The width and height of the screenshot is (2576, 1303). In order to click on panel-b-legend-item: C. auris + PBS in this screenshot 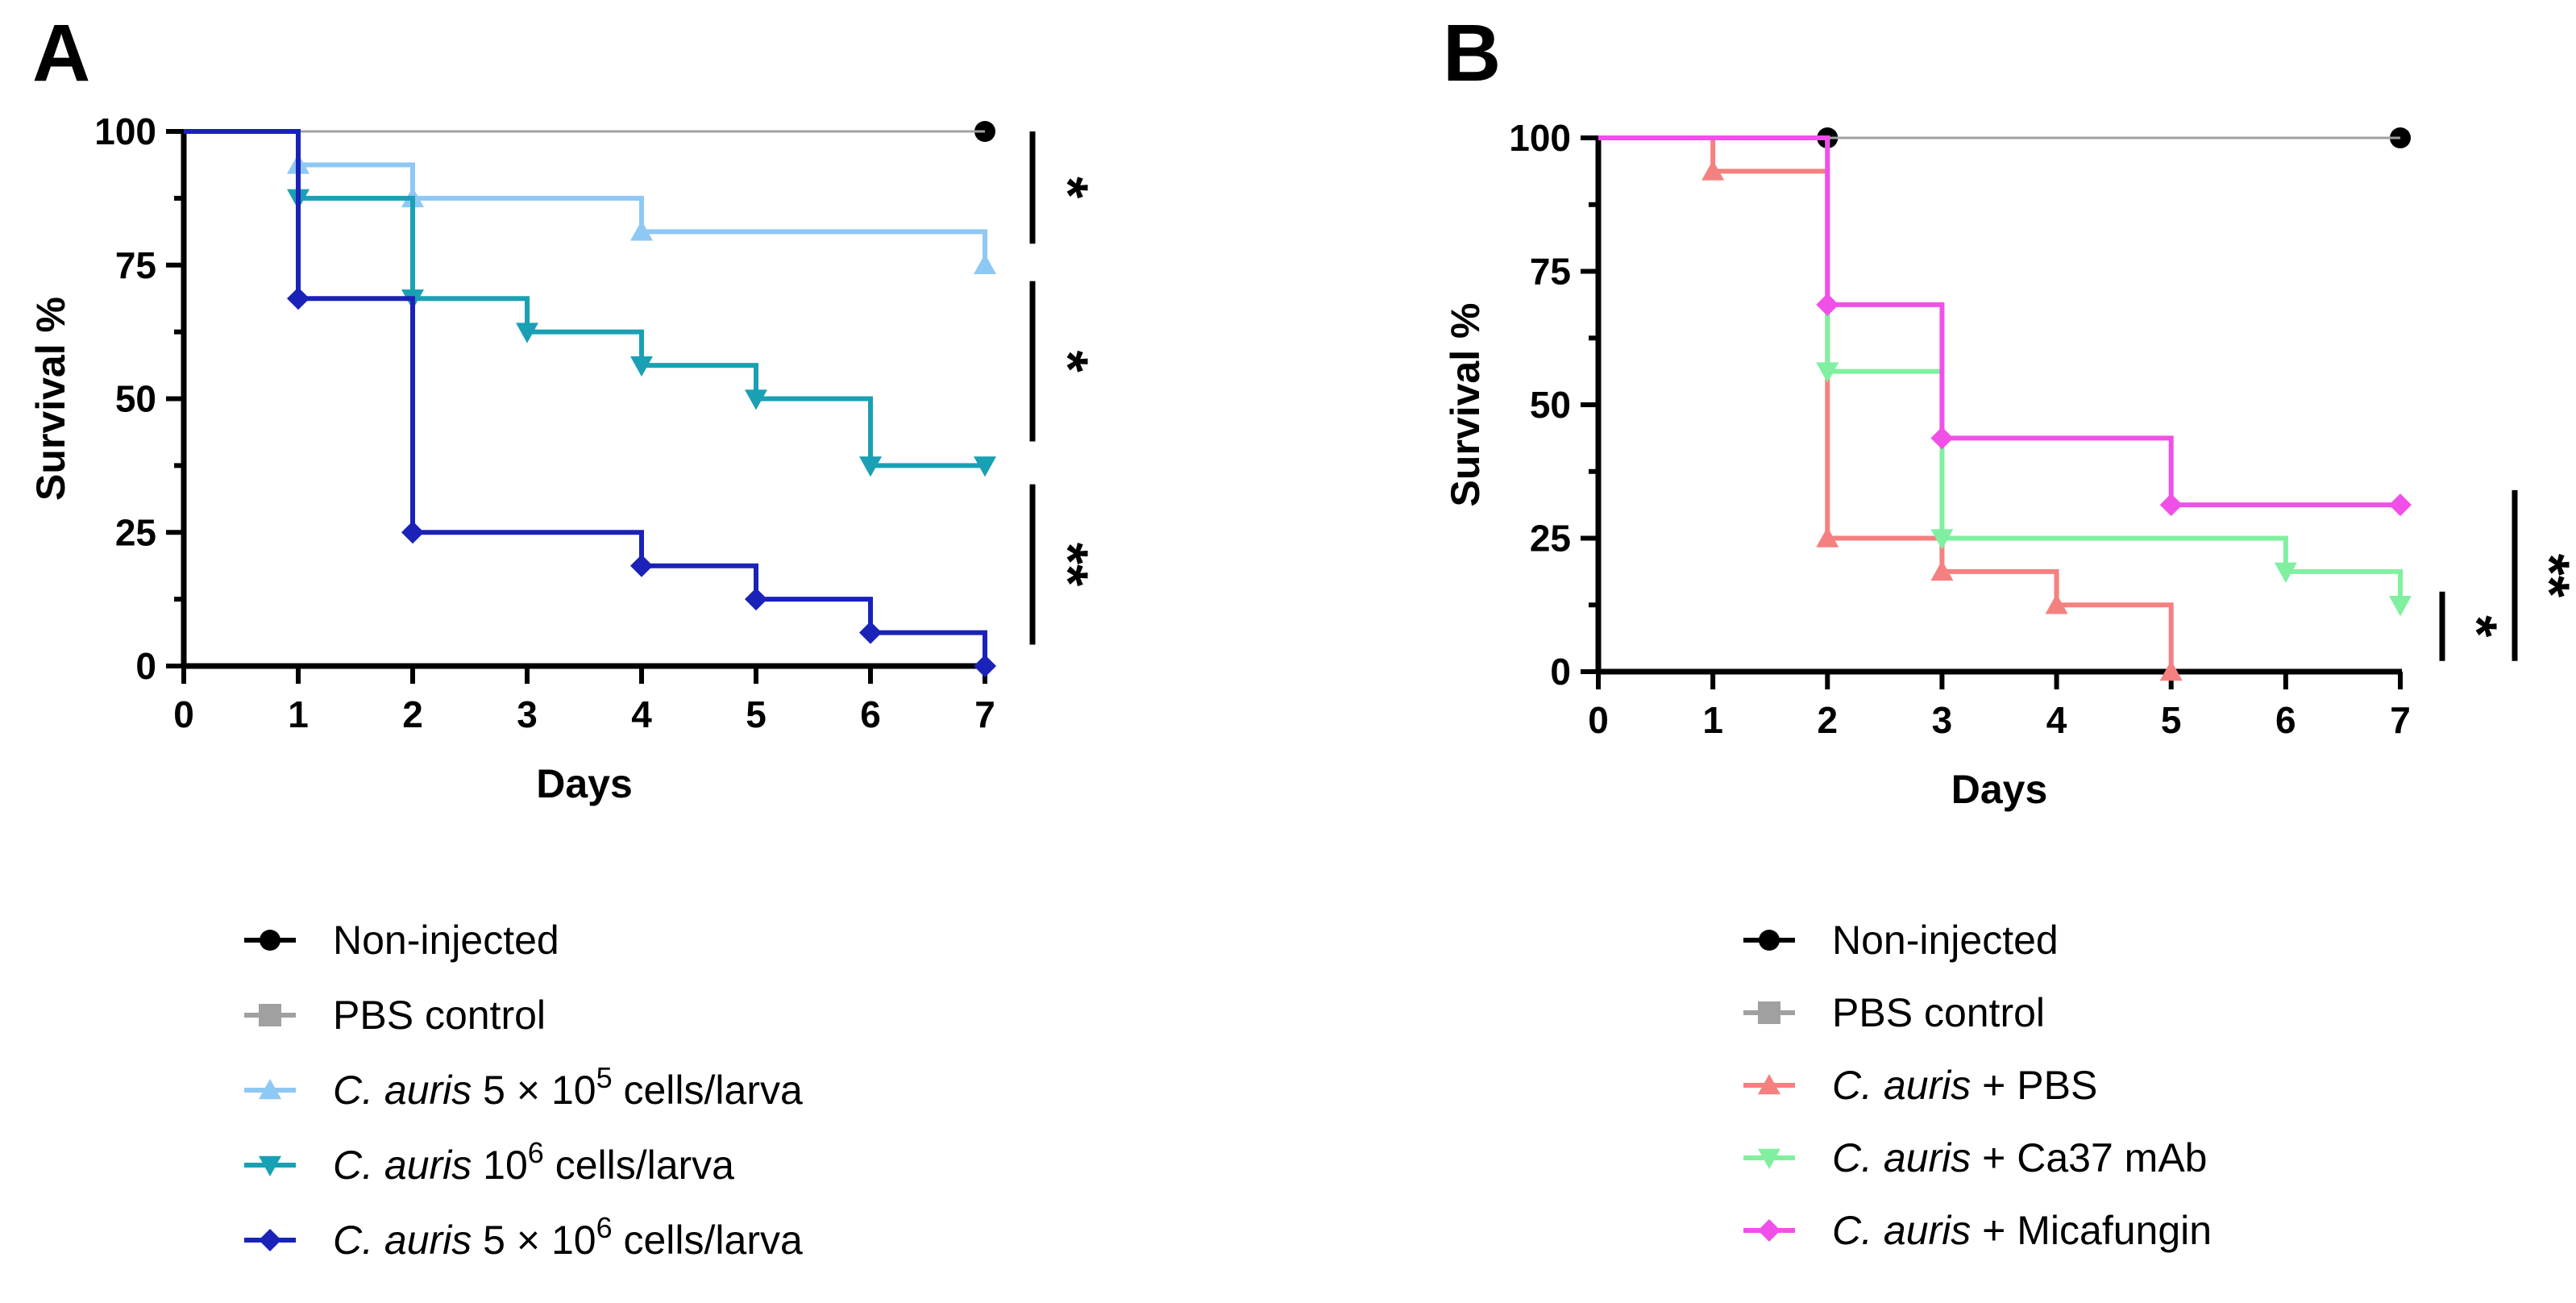, I will do `click(1920, 1085)`.